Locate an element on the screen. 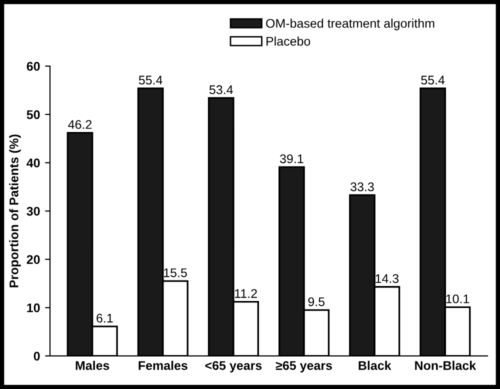 This screenshot has width=500, height=389. y-tick-label: 50 is located at coordinates (33, 115).